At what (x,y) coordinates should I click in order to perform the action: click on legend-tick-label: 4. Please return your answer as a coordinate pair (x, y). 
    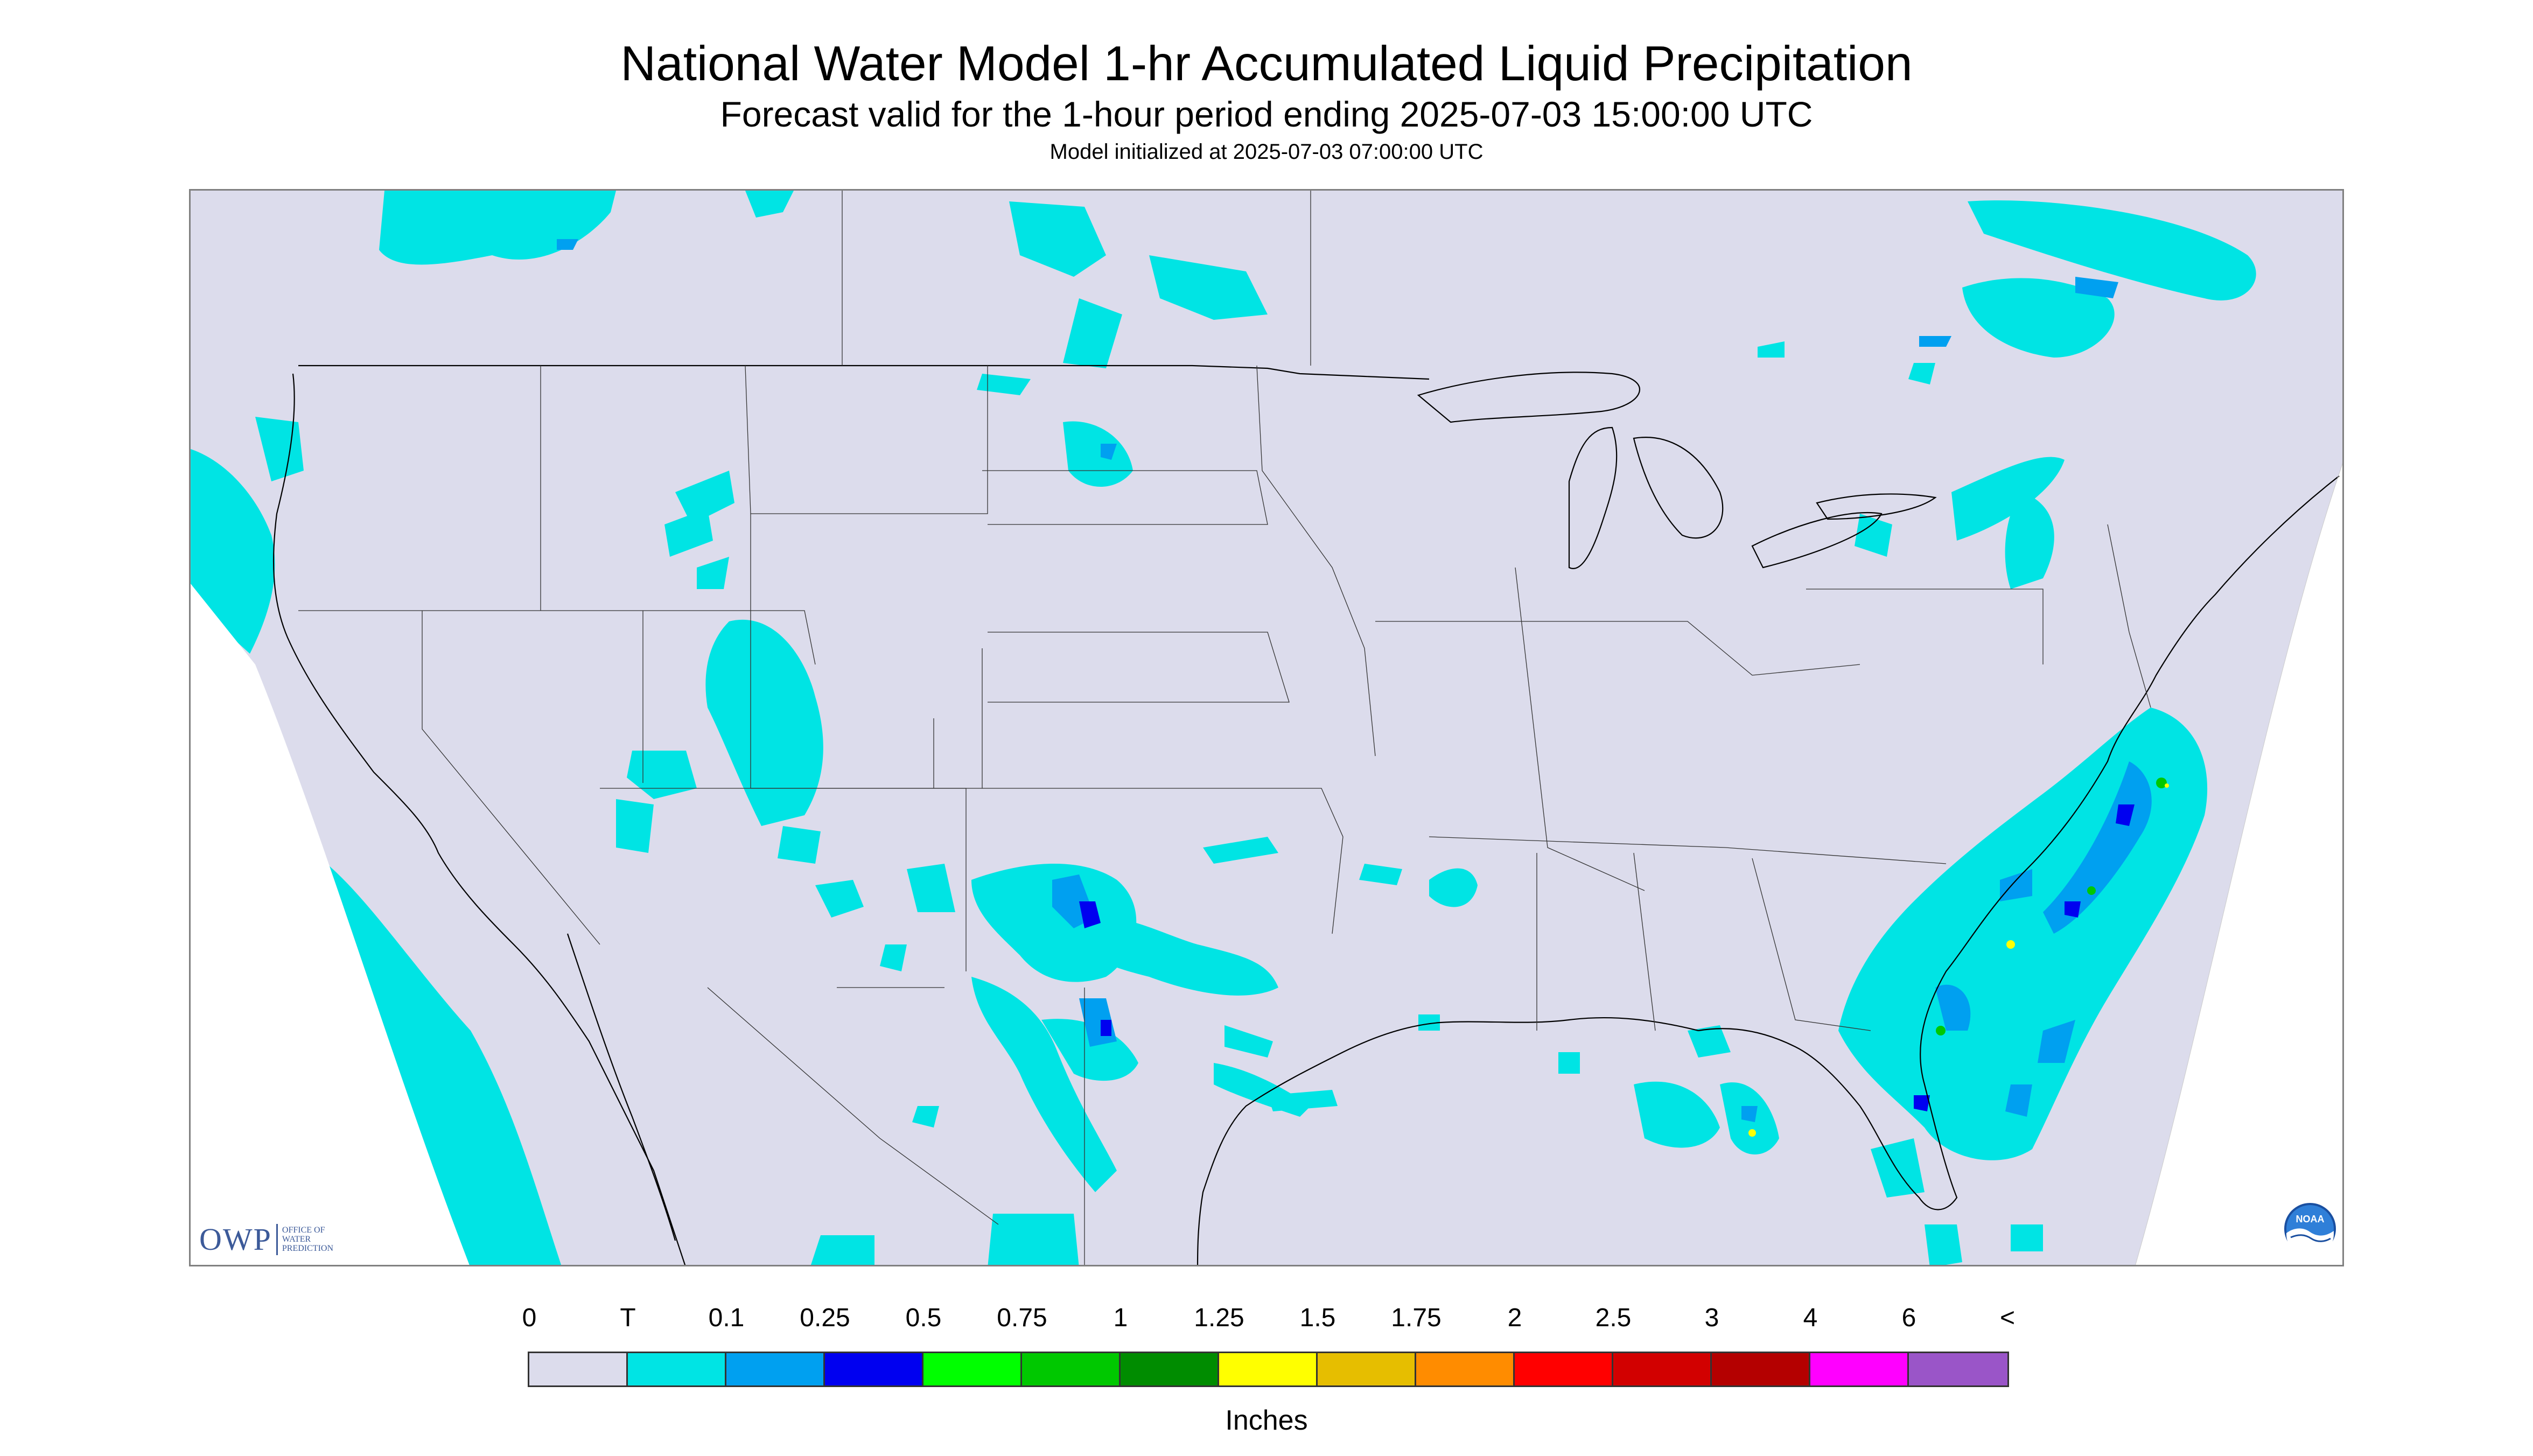
    Looking at the image, I should click on (1811, 1318).